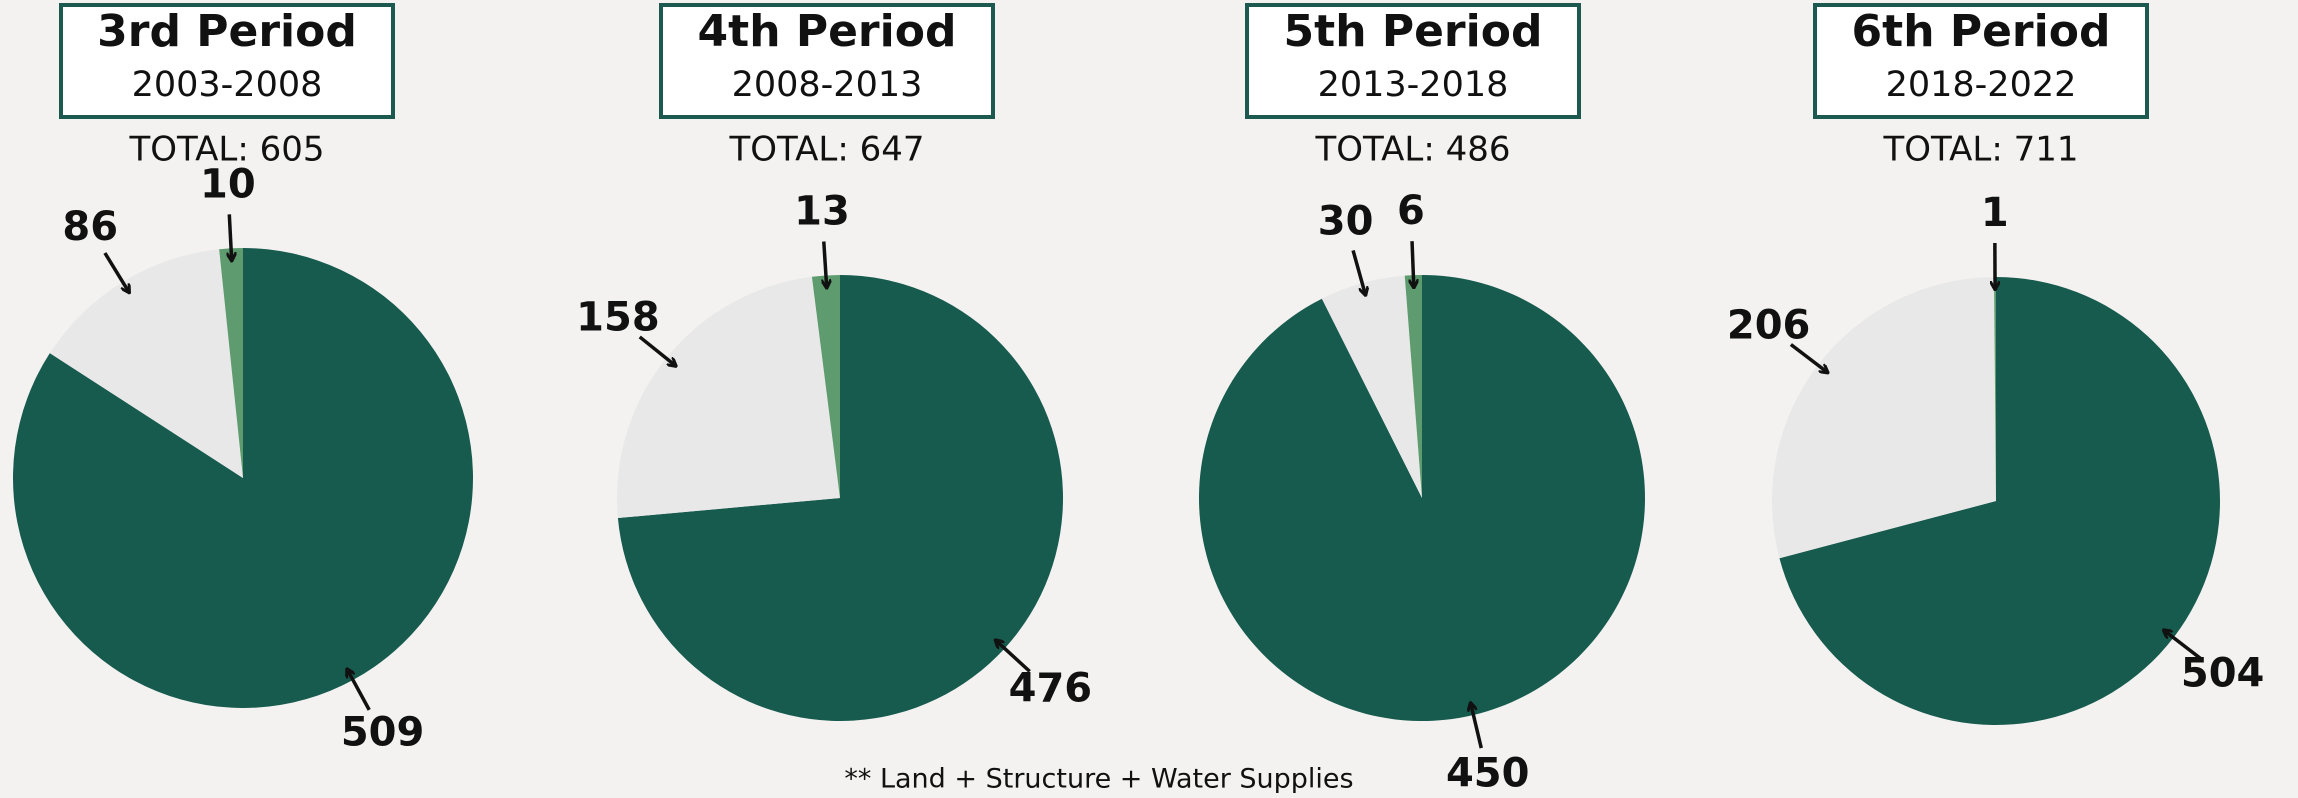  I want to click on value-label: 509, so click(383, 732).